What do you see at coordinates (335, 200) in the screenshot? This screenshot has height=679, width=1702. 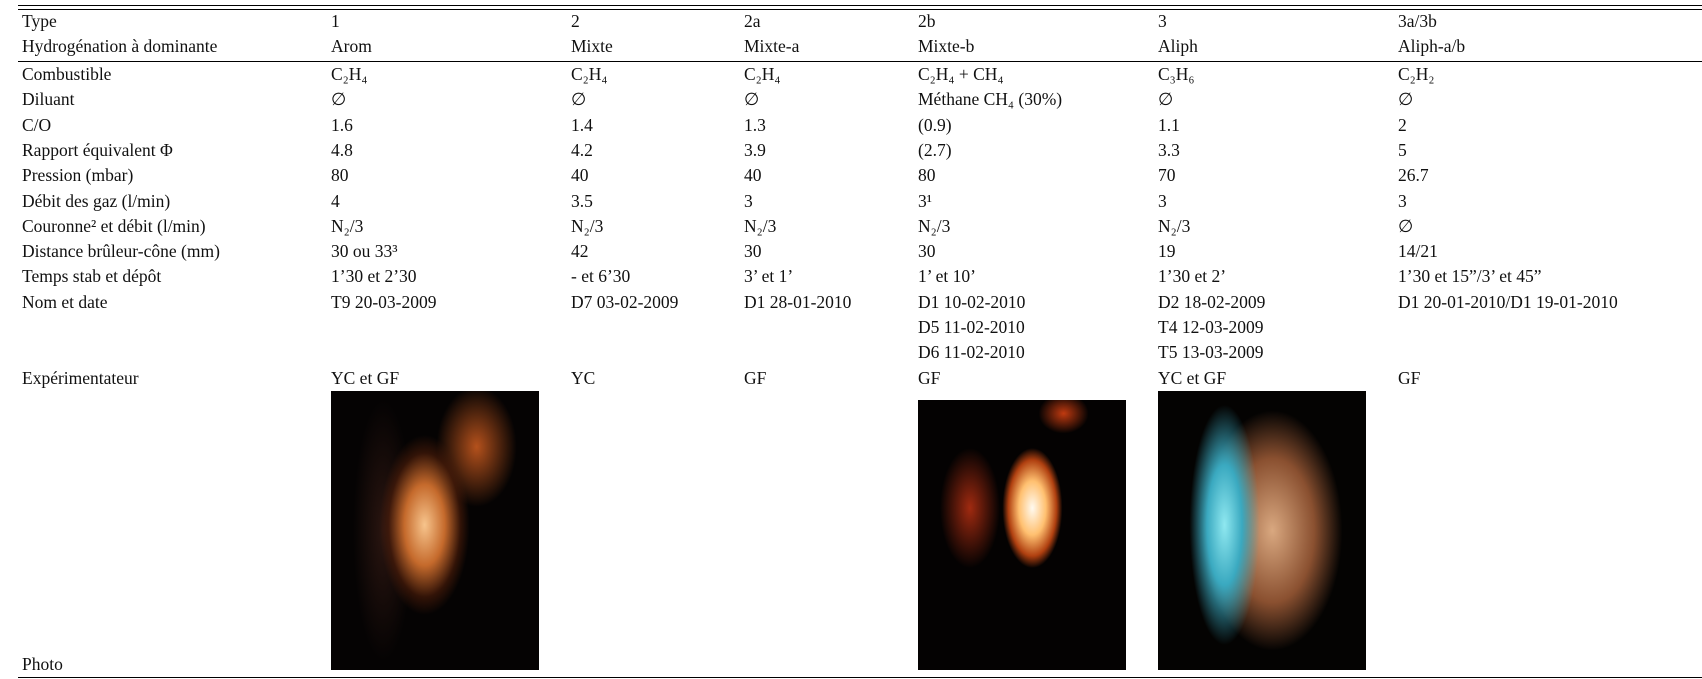 I see `cell: 4` at bounding box center [335, 200].